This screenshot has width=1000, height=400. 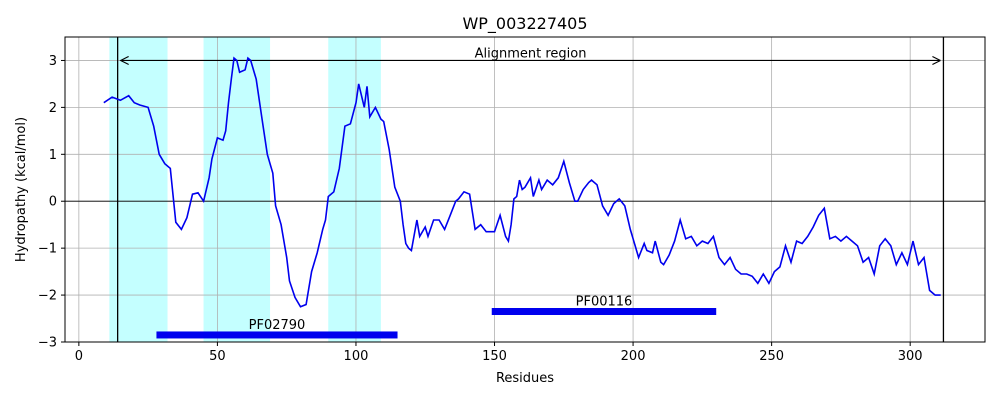 What do you see at coordinates (47, 249) in the screenshot?
I see `y-tick-label: −1` at bounding box center [47, 249].